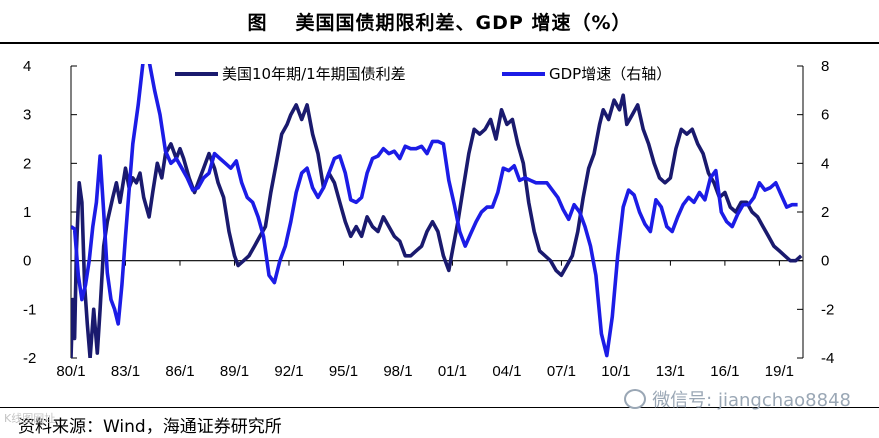  Describe the element at coordinates (561, 371) in the screenshot. I see `x-tick-label: 07/1` at that location.